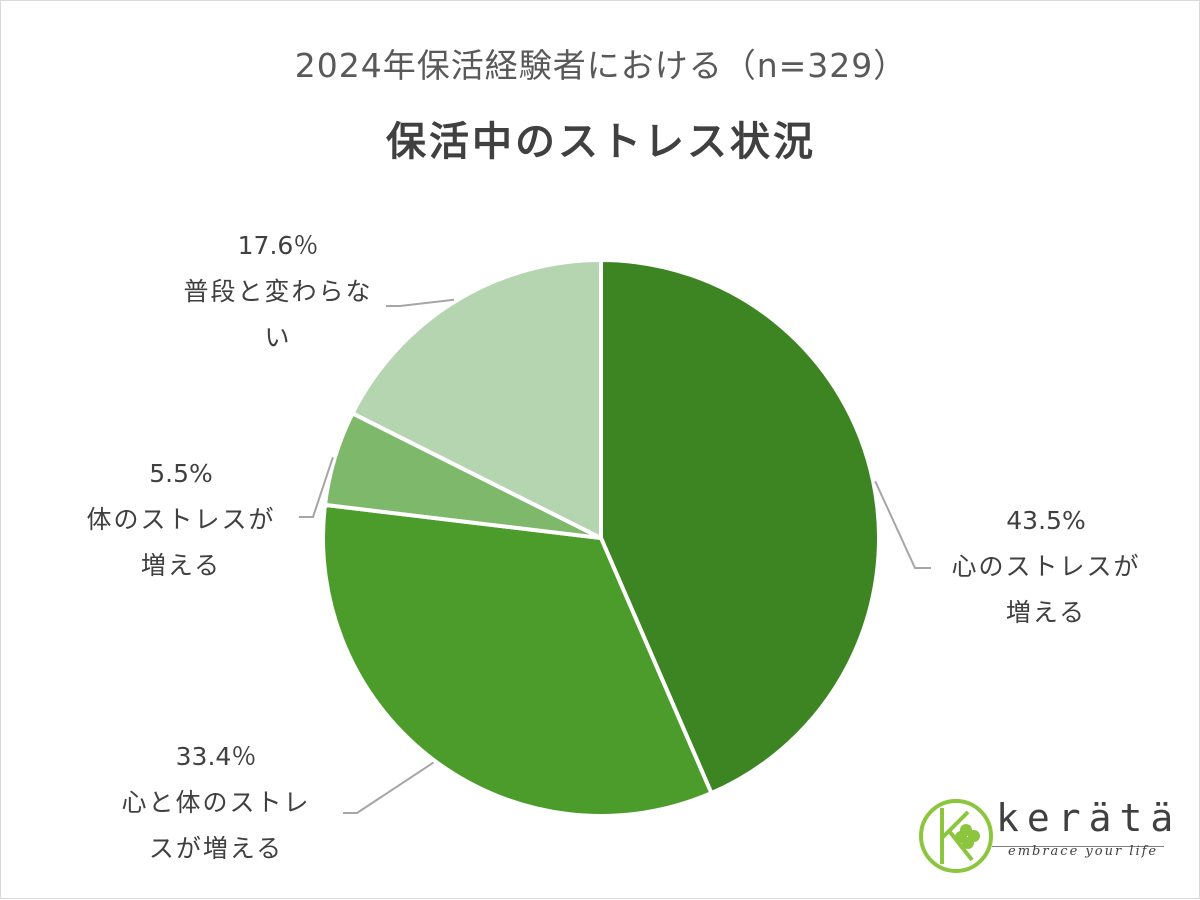 Image resolution: width=1200 pixels, height=900 pixels. I want to click on chart-title: 保活中のストレス状況, so click(601, 142).